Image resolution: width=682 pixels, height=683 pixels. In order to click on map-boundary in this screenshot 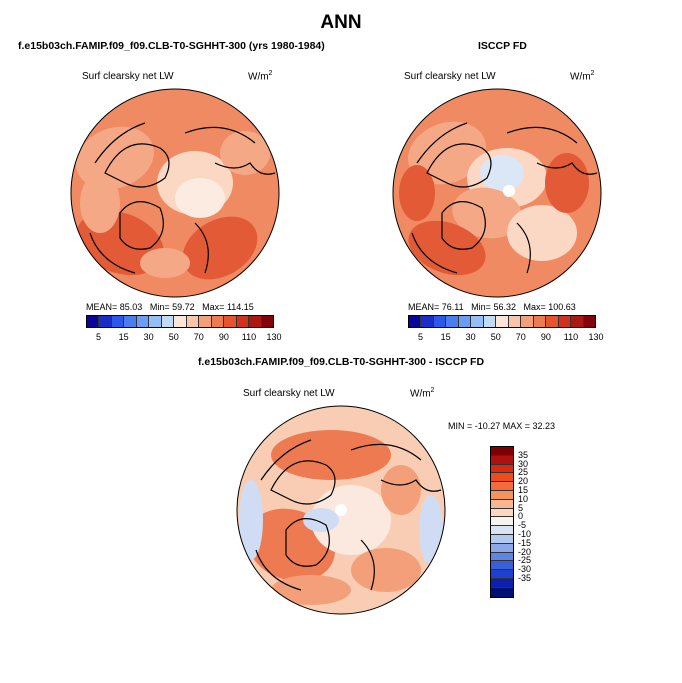, I will do `click(175, 193)`.